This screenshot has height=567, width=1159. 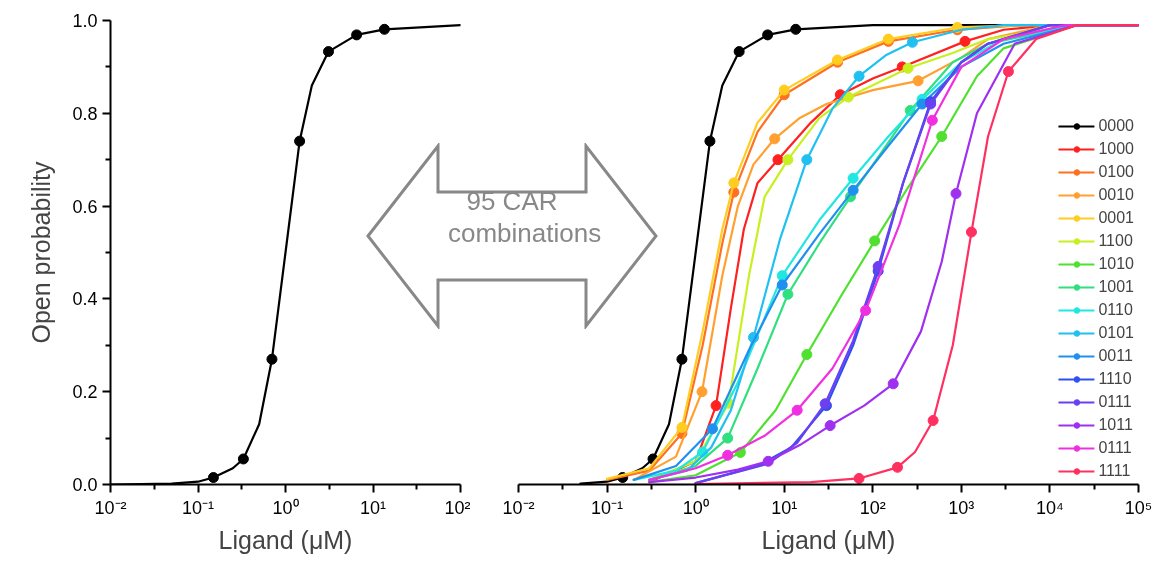 I want to click on legend-label: 0101, so click(x=1116, y=333).